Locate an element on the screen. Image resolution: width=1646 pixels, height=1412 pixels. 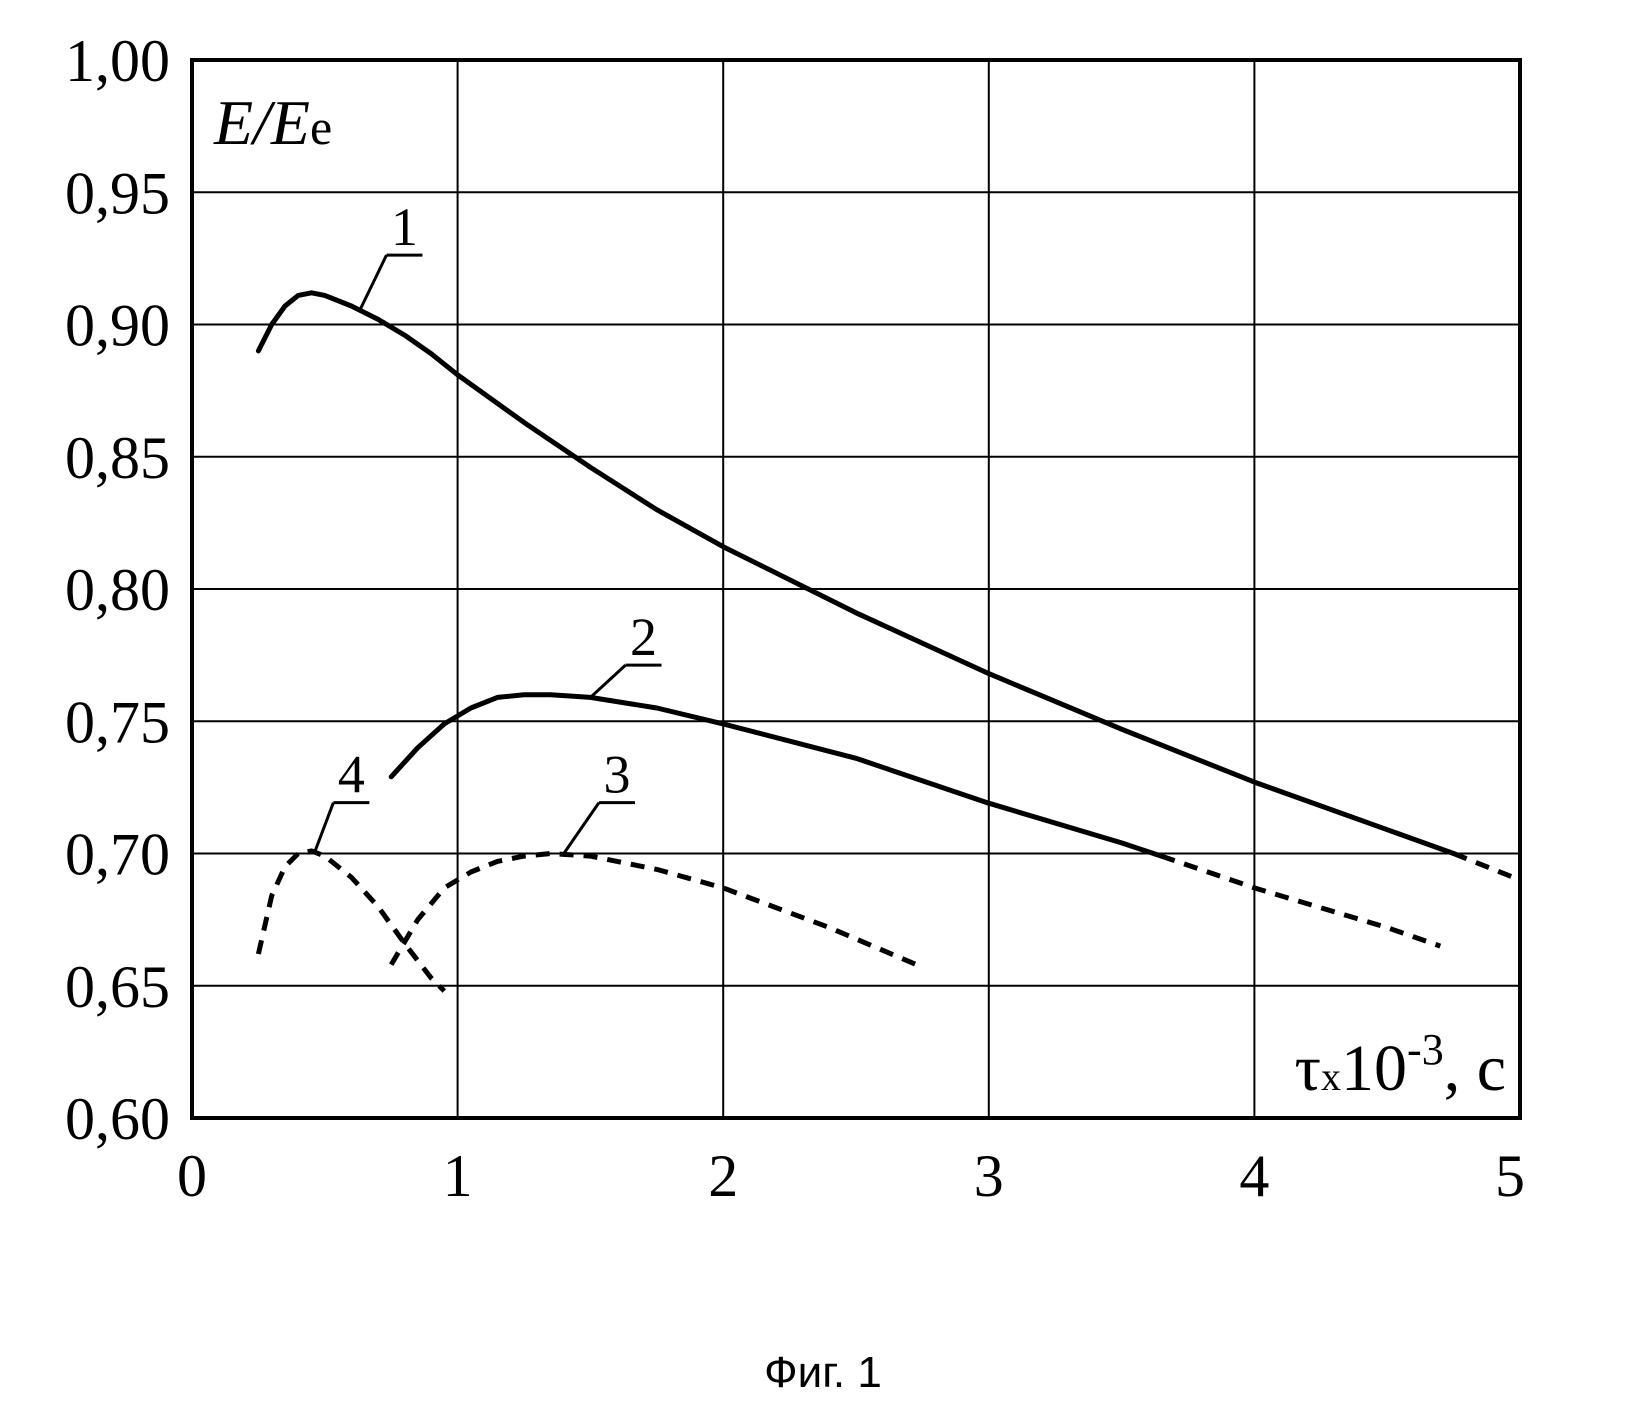
y-tick-label-7: 0,95 is located at coordinates (117, 193).